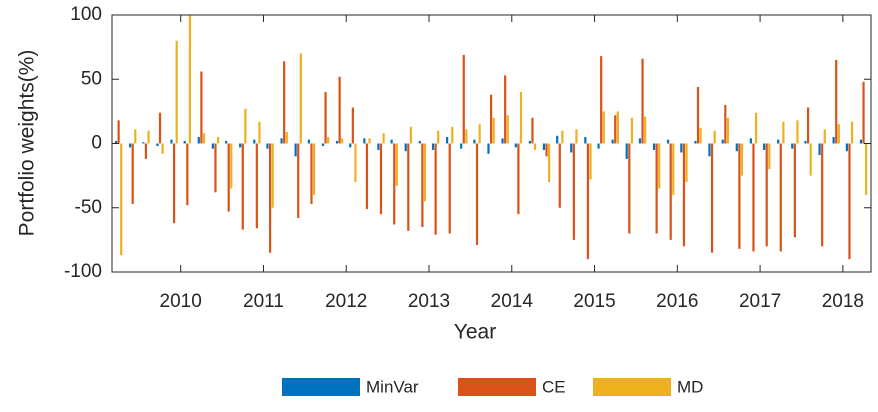 The width and height of the screenshot is (878, 412). I want to click on x-tick-label: 2015, so click(594, 301).